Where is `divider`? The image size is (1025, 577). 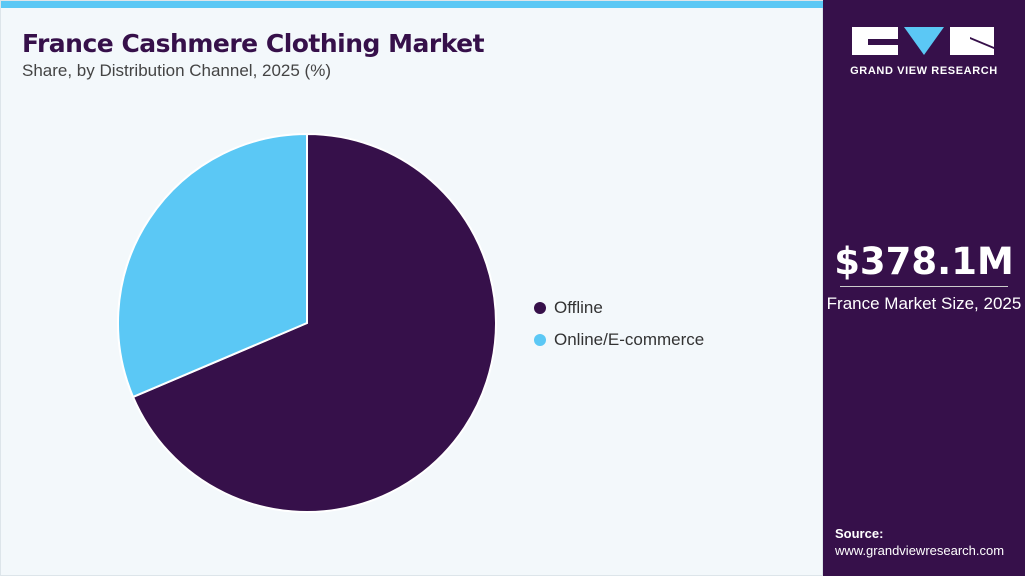 divider is located at coordinates (924, 286).